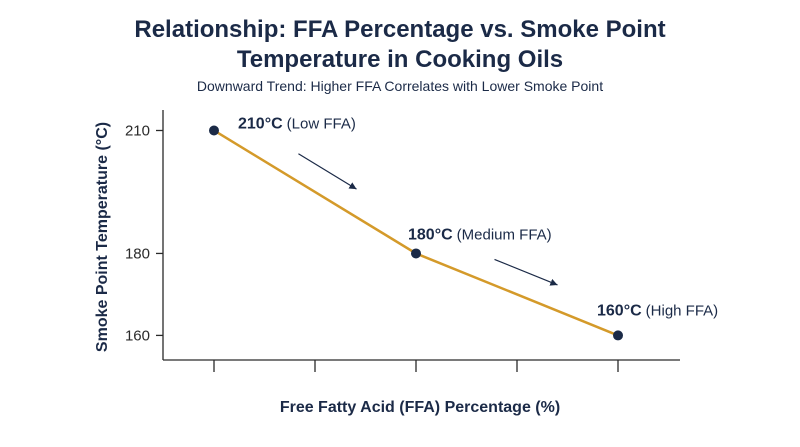 The image size is (800, 447). I want to click on data-label: 210°C (Low FFA), so click(297, 123).